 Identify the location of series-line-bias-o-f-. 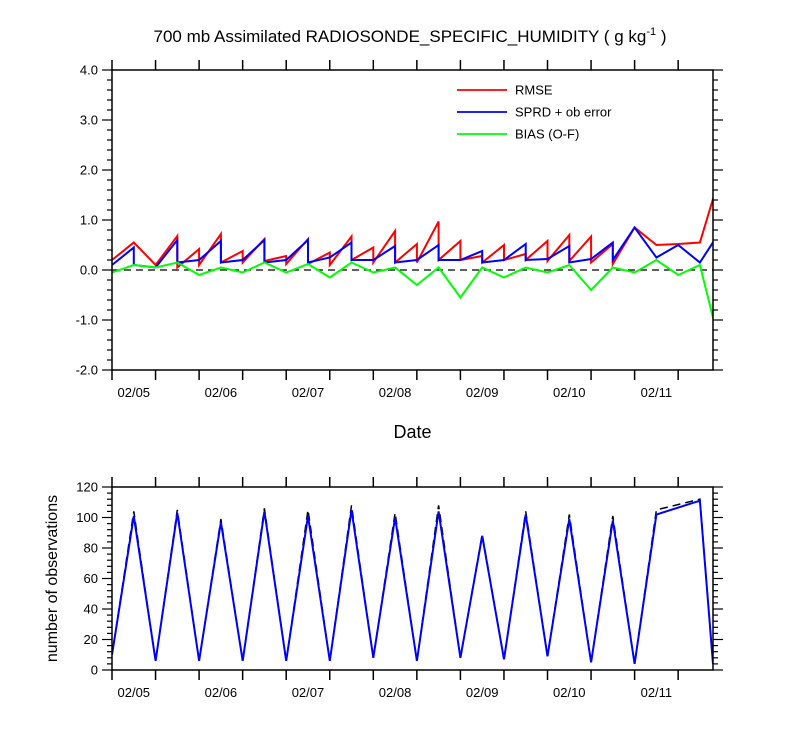
(412, 290).